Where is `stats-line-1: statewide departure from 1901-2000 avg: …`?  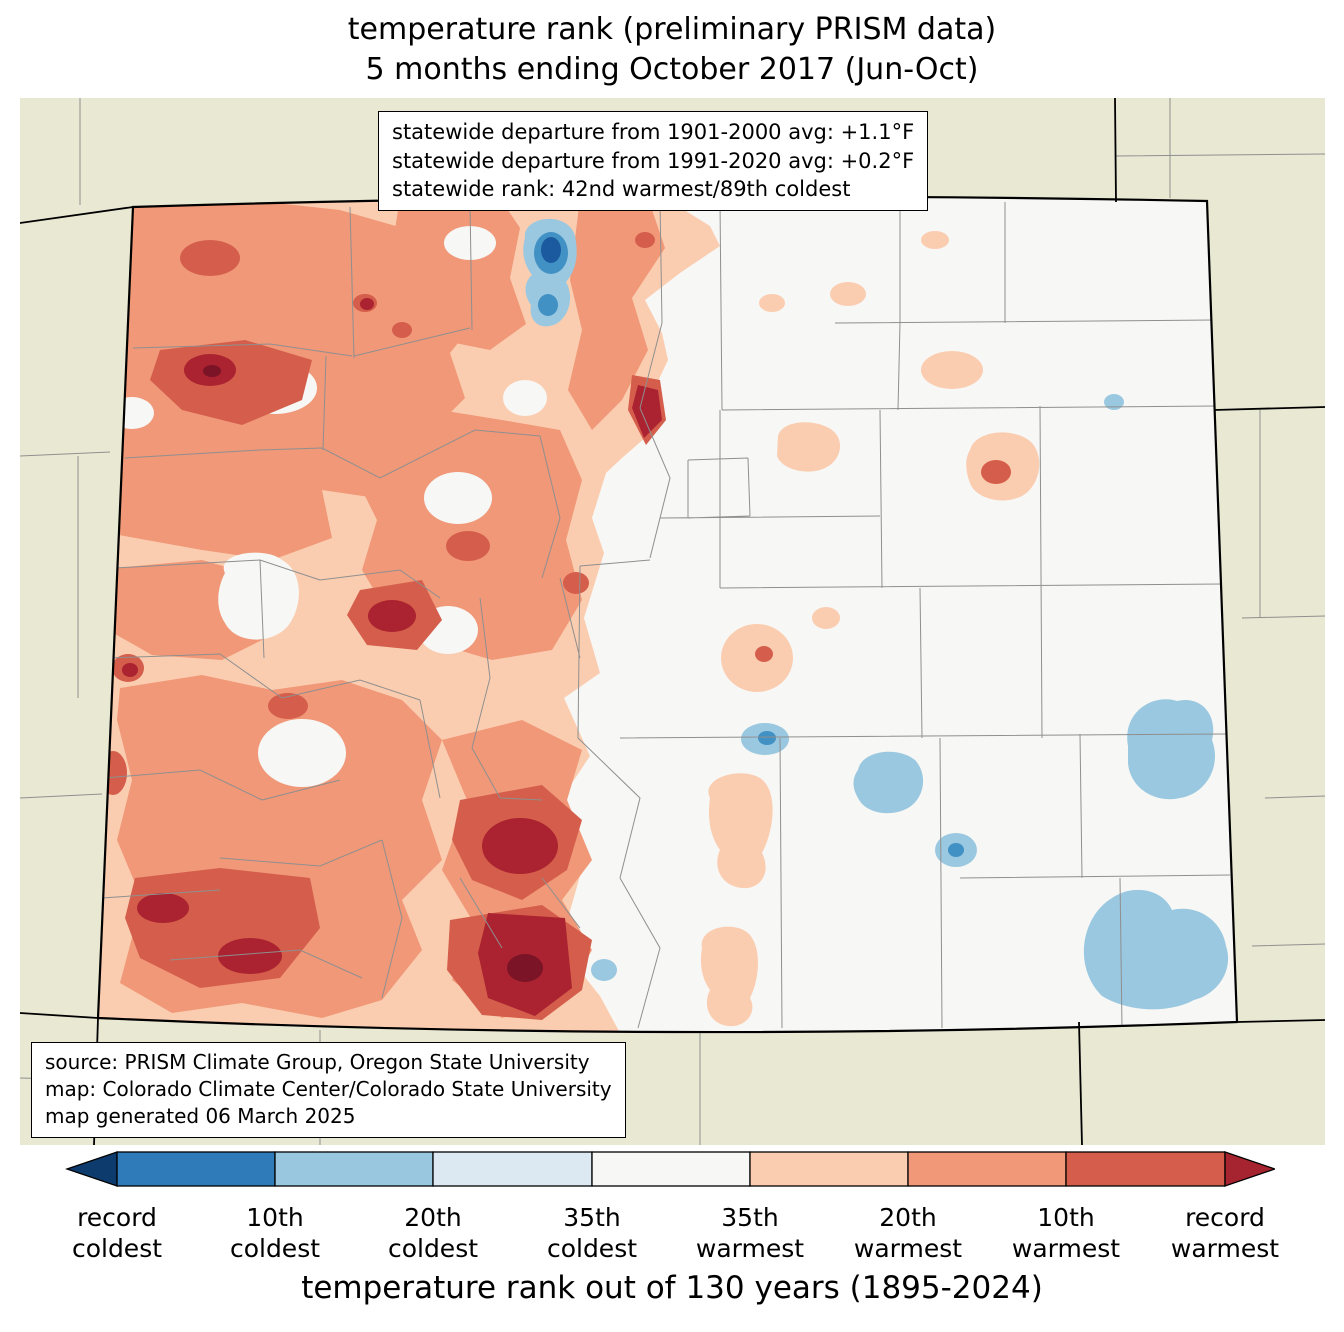 stats-line-1: statewide departure from 1901-2000 avg: … is located at coordinates (653, 132).